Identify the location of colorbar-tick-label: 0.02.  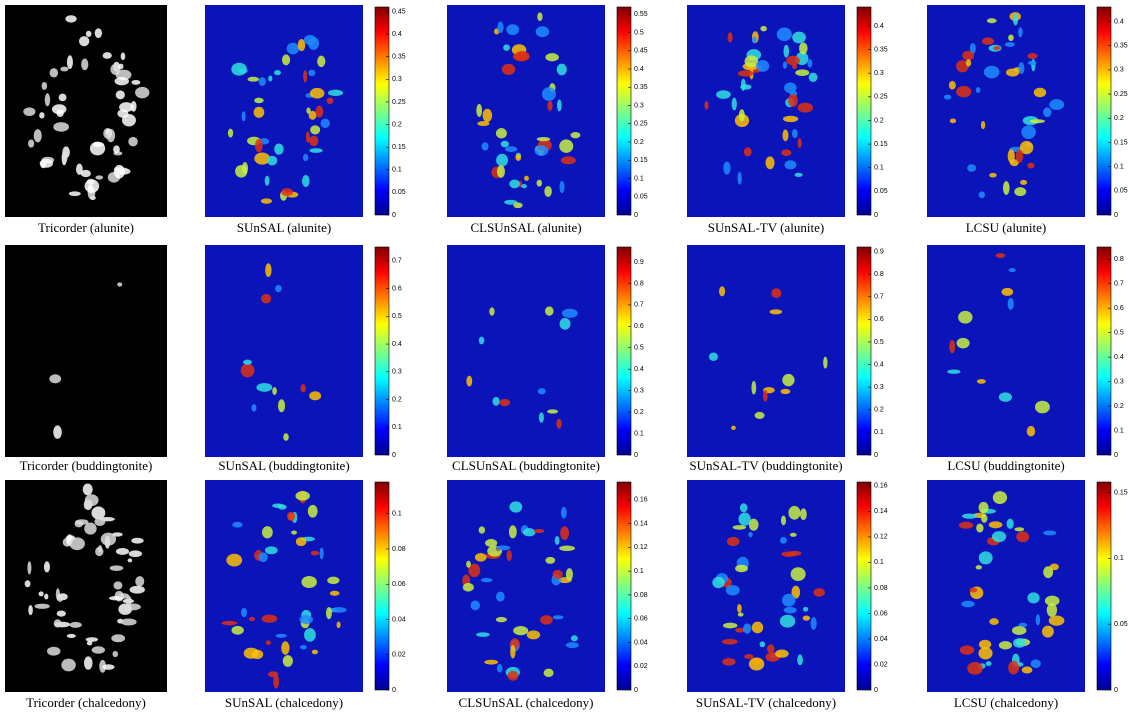
(881, 664).